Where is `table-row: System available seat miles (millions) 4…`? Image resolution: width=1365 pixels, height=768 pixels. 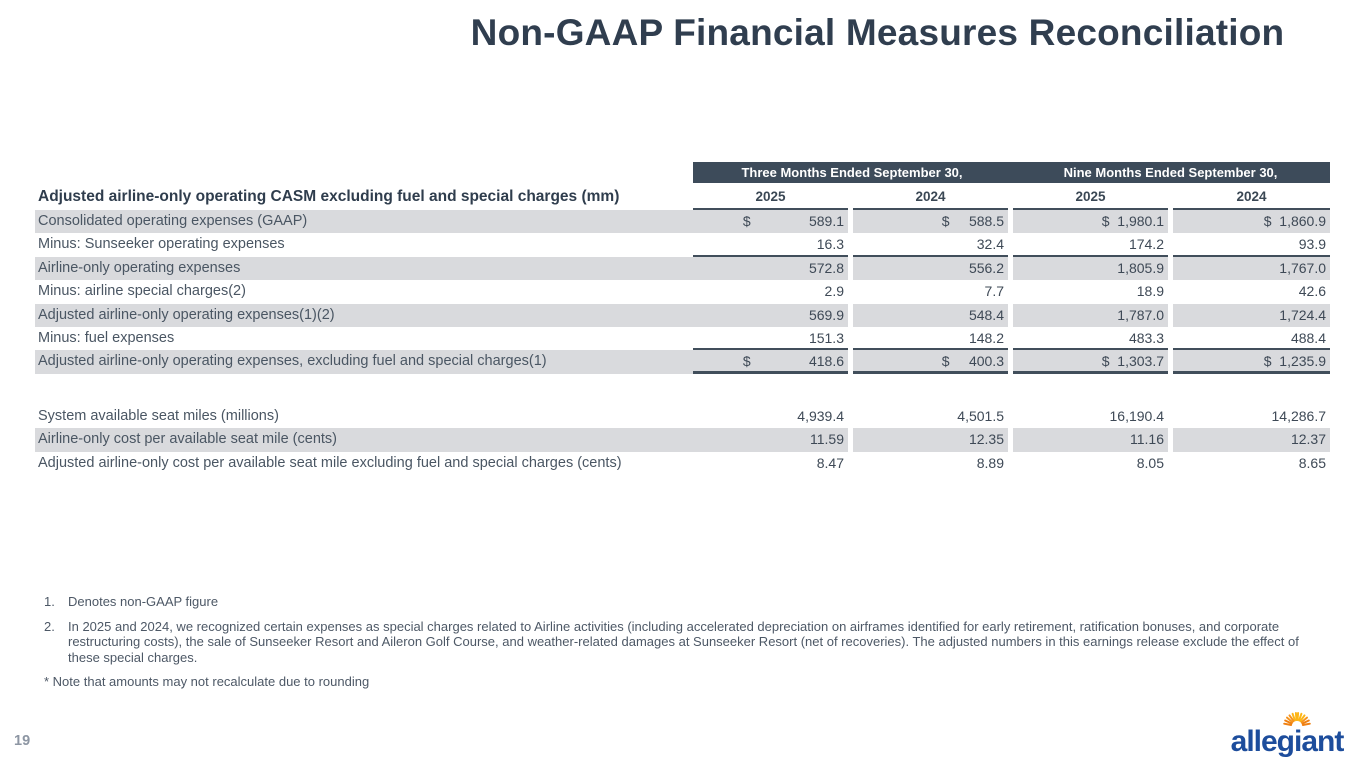 table-row: System available seat miles (millions) 4… is located at coordinates (682, 416).